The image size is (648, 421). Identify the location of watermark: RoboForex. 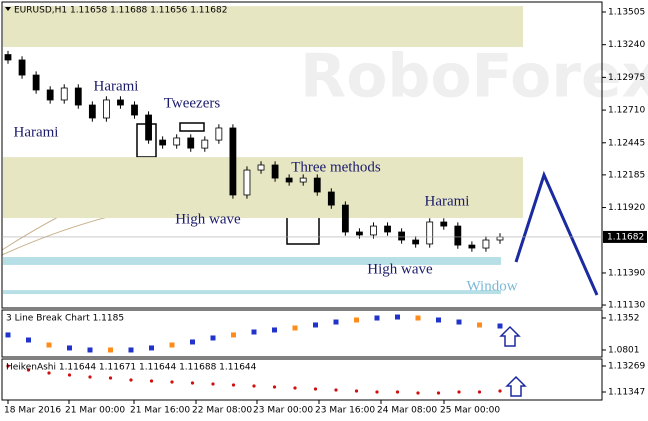
(474, 77).